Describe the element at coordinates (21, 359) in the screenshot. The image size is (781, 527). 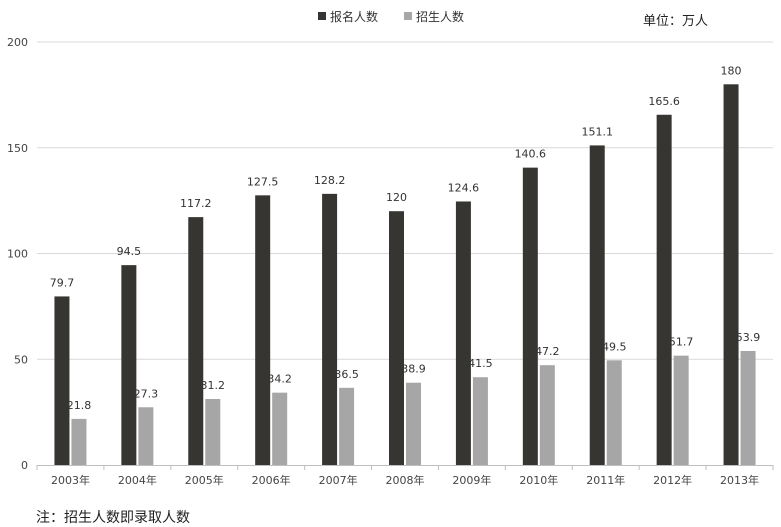
I see `y-tick-label: 50` at that location.